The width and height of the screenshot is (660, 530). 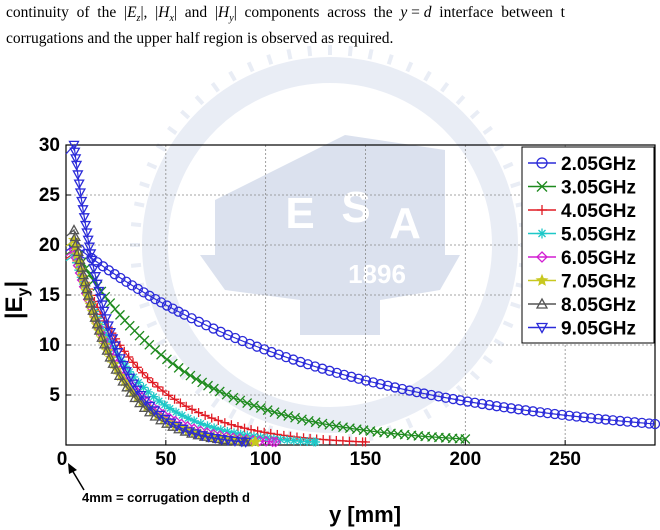 I want to click on intro-segment: | components across the, so click(x=317, y=12).